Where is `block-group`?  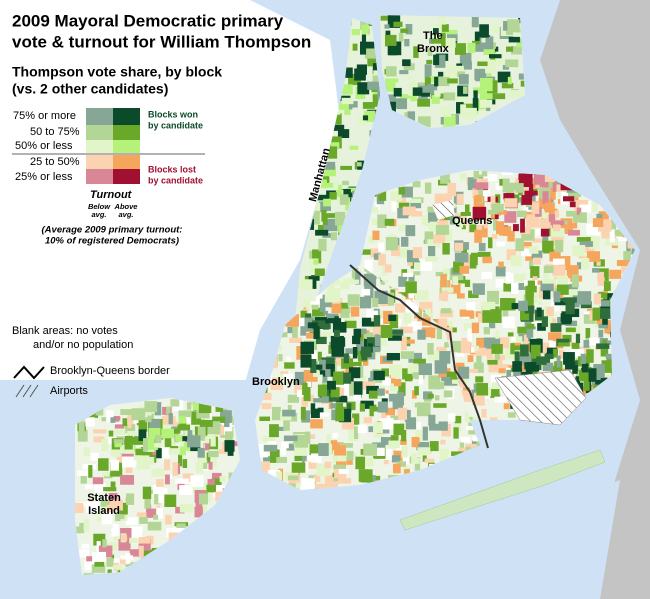
block-group is located at coordinates (351, 368).